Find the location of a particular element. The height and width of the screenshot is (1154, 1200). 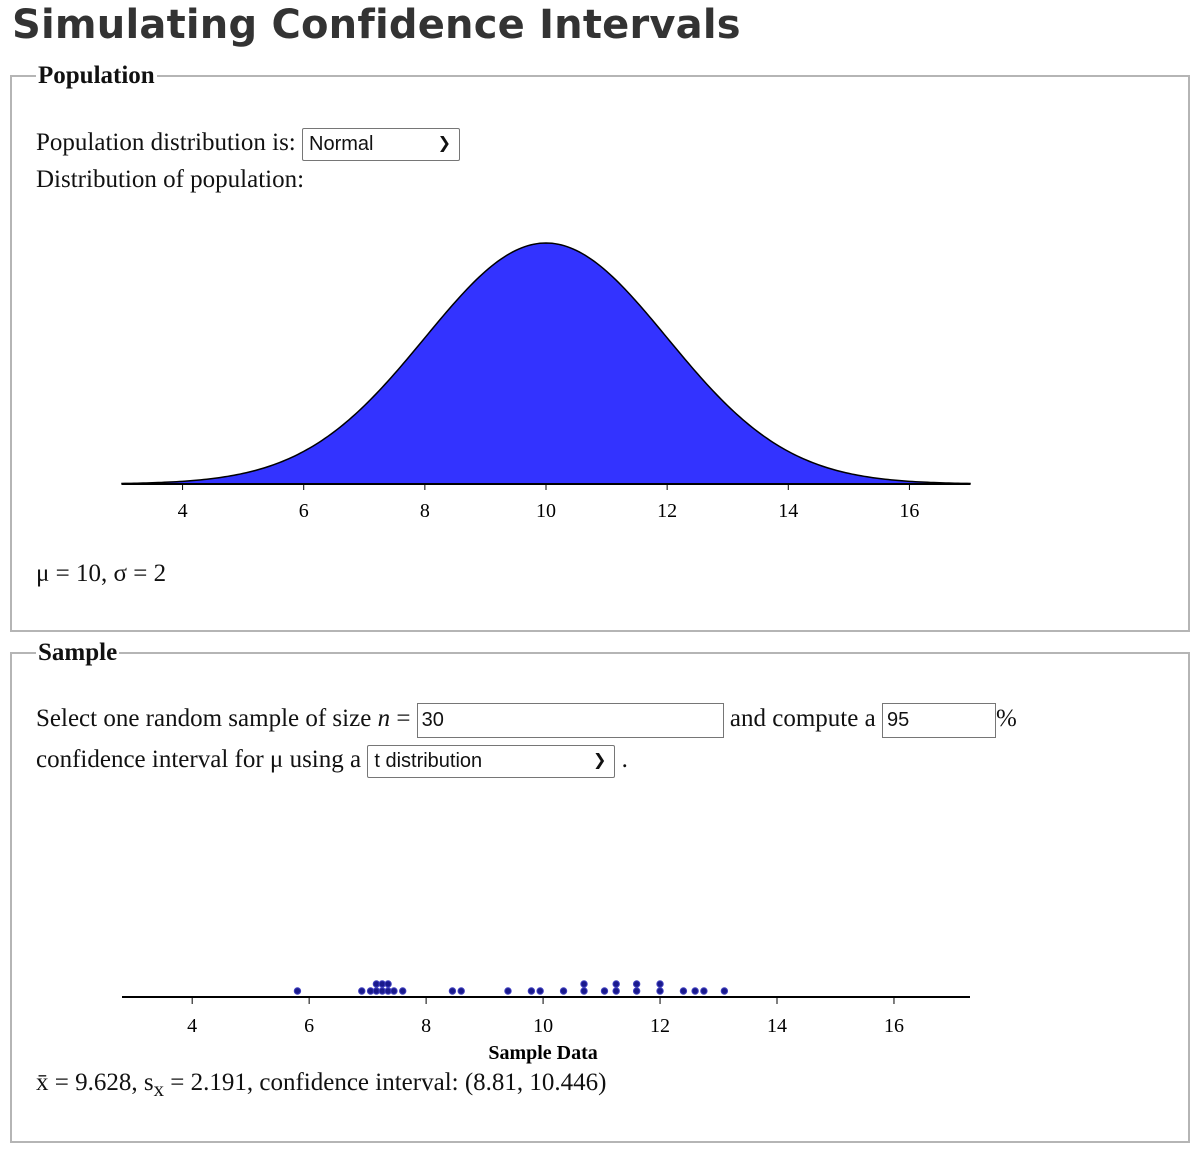

ci-label: , confidence interval: is located at coordinates (355, 1082).